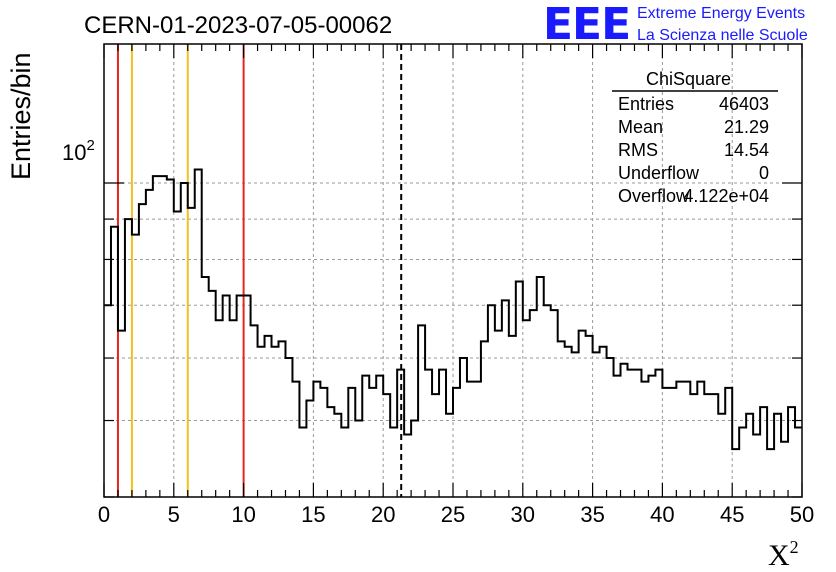  What do you see at coordinates (764, 173) in the screenshot?
I see `stats-underflow-value: 0` at bounding box center [764, 173].